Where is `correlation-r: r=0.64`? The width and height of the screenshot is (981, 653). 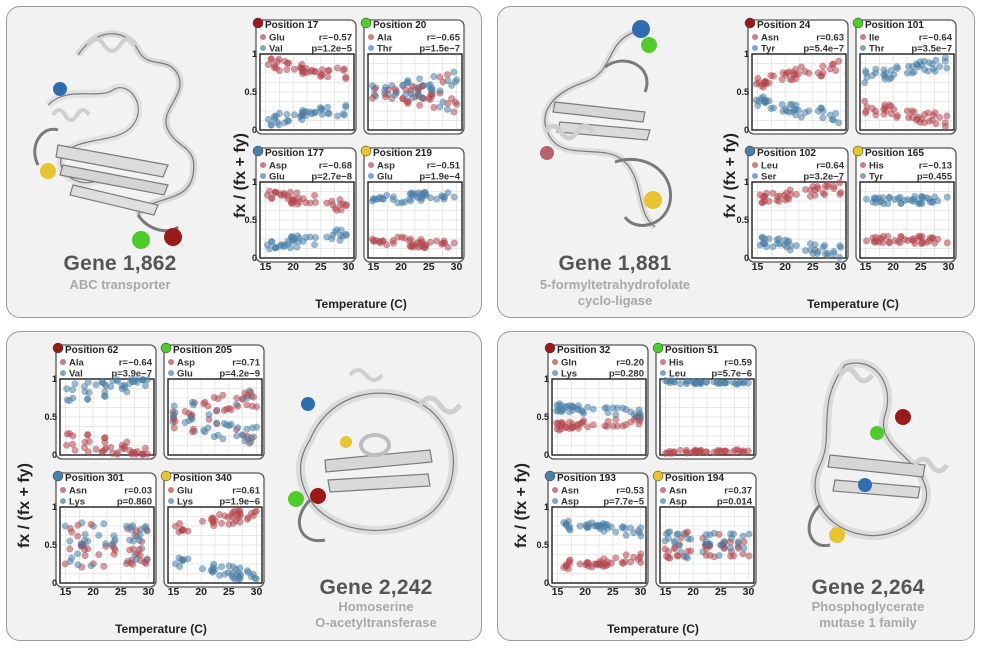 correlation-r: r=0.64 is located at coordinates (830, 166).